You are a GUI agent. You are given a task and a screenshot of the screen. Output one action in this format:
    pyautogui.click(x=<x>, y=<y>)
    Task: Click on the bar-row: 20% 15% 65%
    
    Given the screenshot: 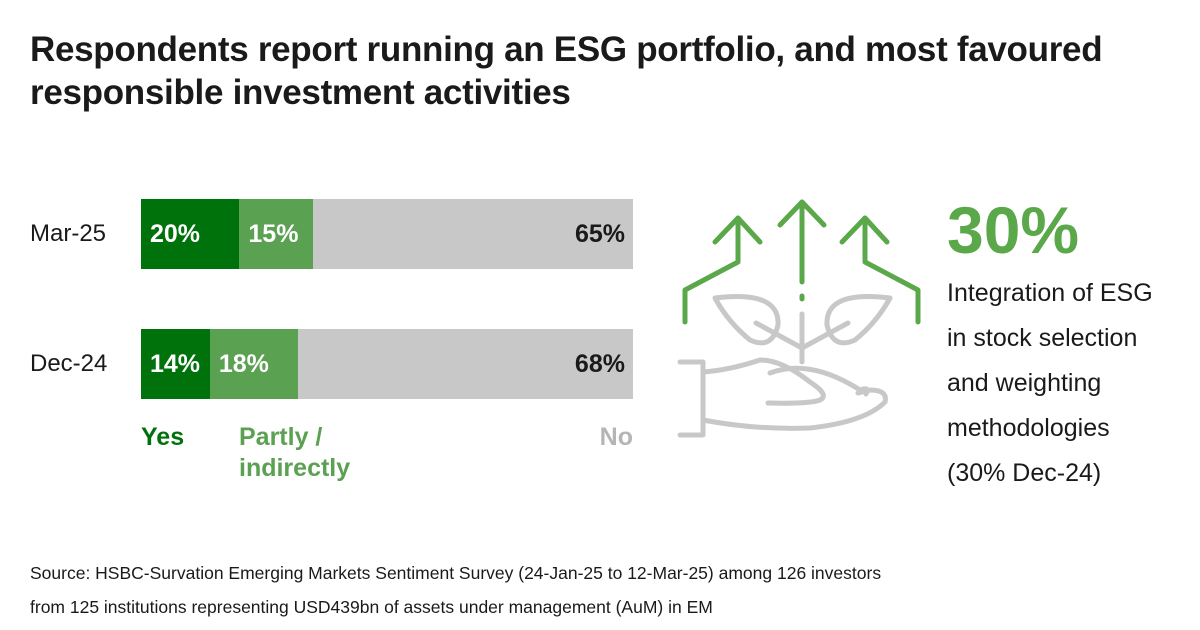 What is the action you would take?
    pyautogui.click(x=387, y=234)
    